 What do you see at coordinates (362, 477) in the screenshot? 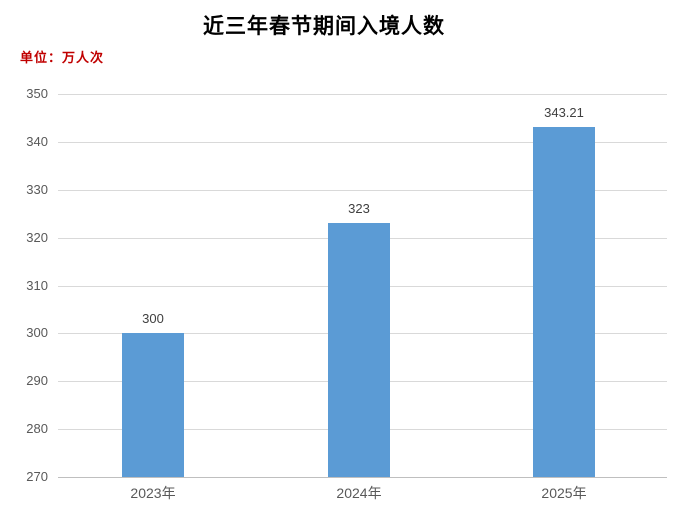
I see `x-axis-line` at bounding box center [362, 477].